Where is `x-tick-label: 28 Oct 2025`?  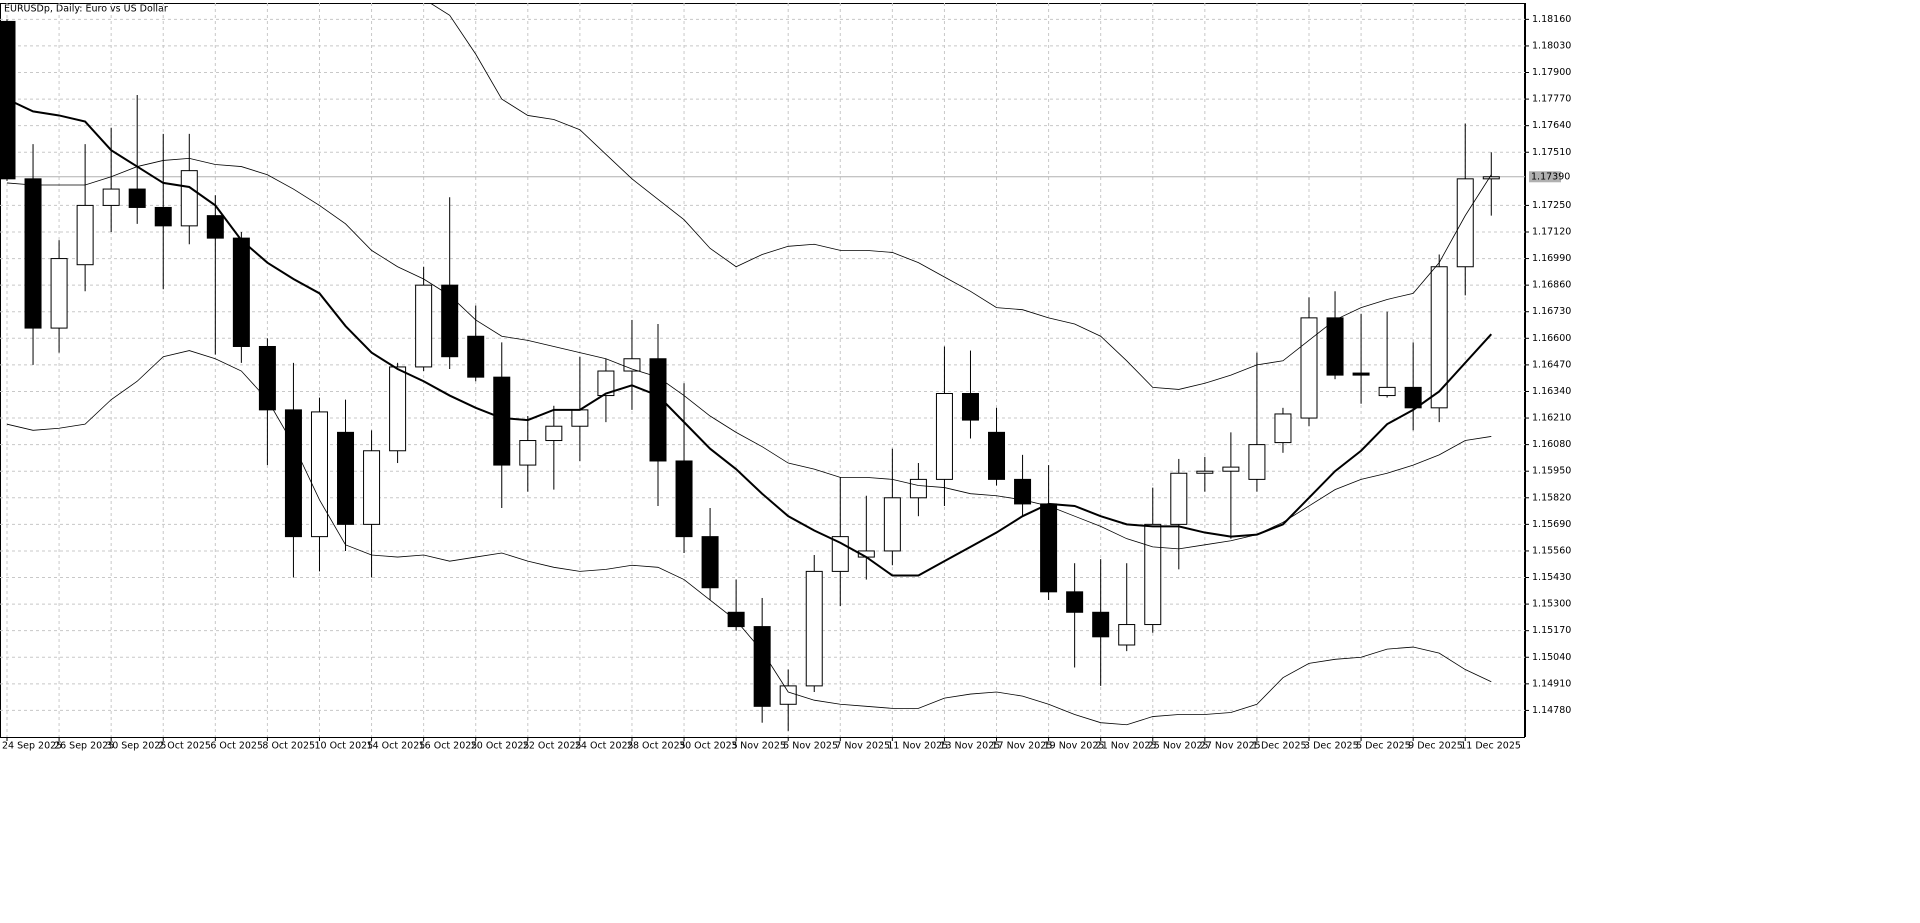 x-tick-label: 28 Oct 2025 is located at coordinates (656, 746).